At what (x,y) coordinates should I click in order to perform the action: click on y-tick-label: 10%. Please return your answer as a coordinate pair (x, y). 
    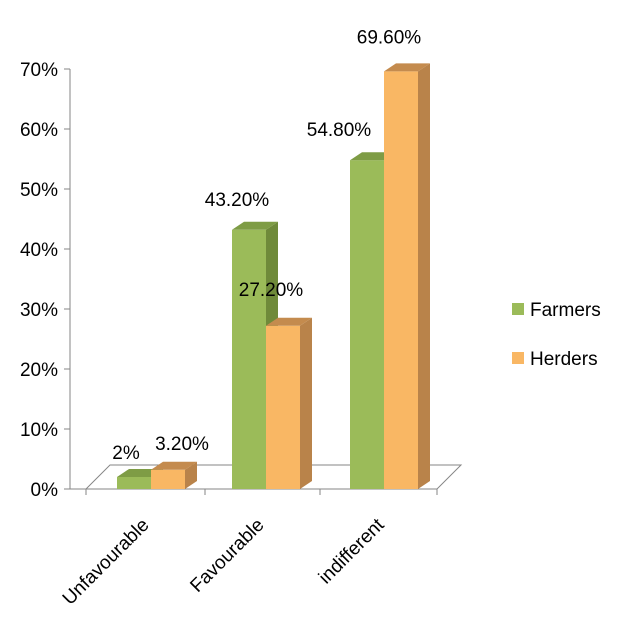
    Looking at the image, I should click on (39, 430).